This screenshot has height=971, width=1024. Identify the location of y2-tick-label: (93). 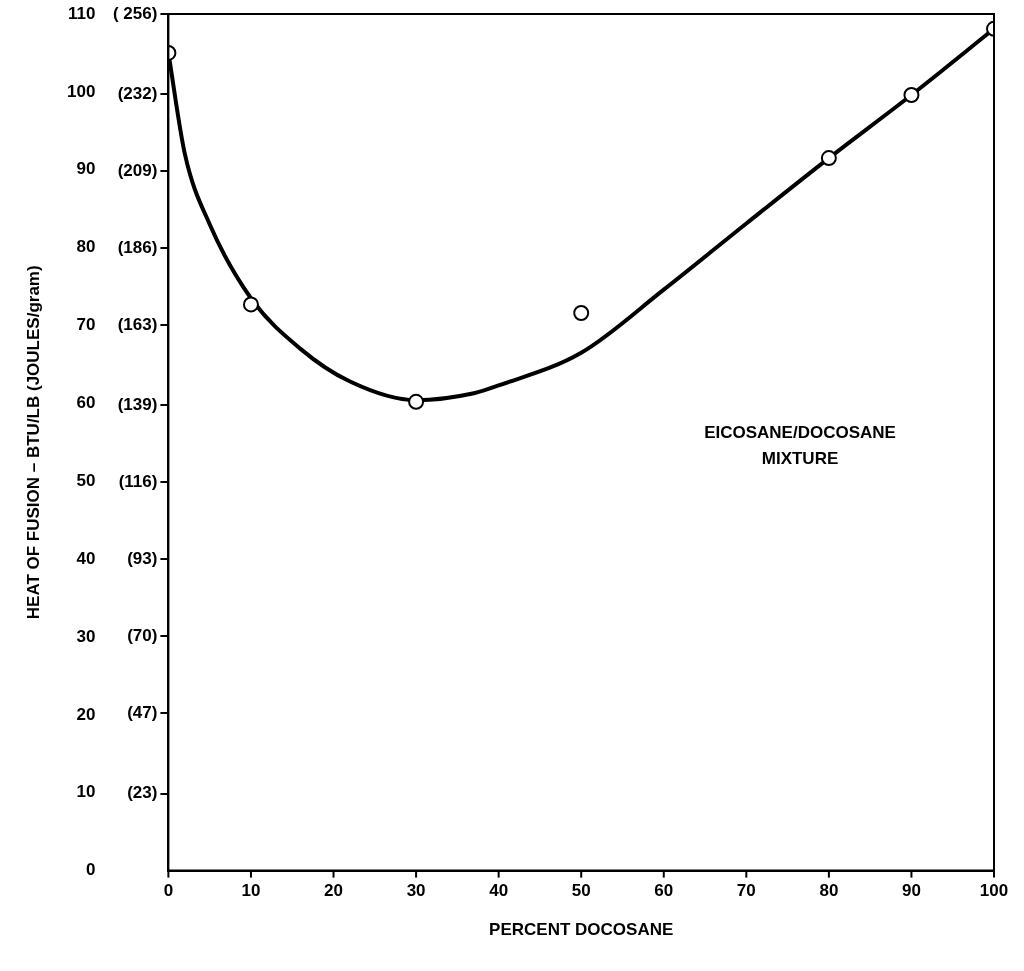
(142, 559).